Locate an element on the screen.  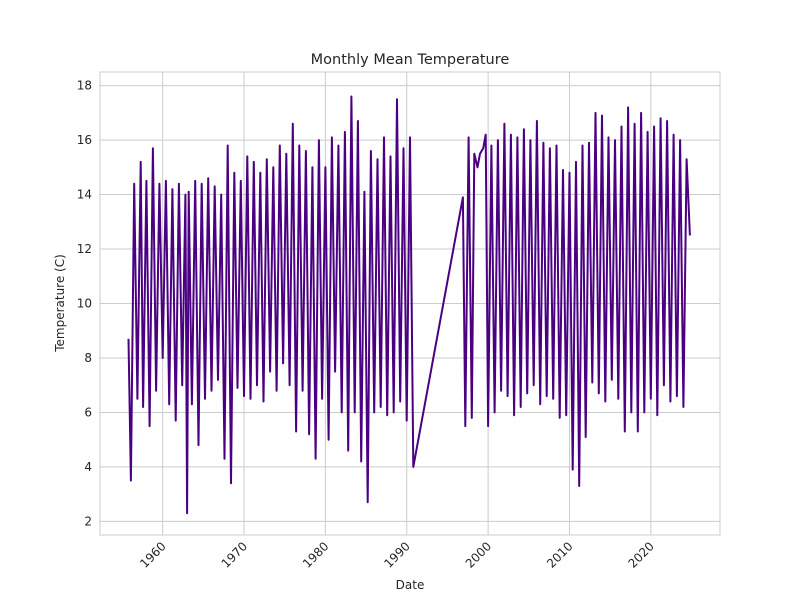
y-tick-label: 10 is located at coordinates (84, 304).